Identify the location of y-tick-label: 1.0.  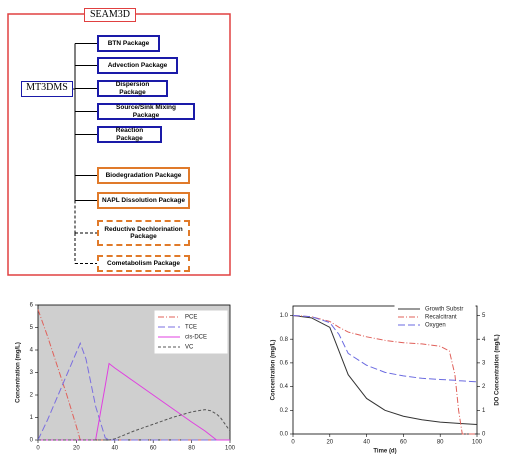
(284, 316).